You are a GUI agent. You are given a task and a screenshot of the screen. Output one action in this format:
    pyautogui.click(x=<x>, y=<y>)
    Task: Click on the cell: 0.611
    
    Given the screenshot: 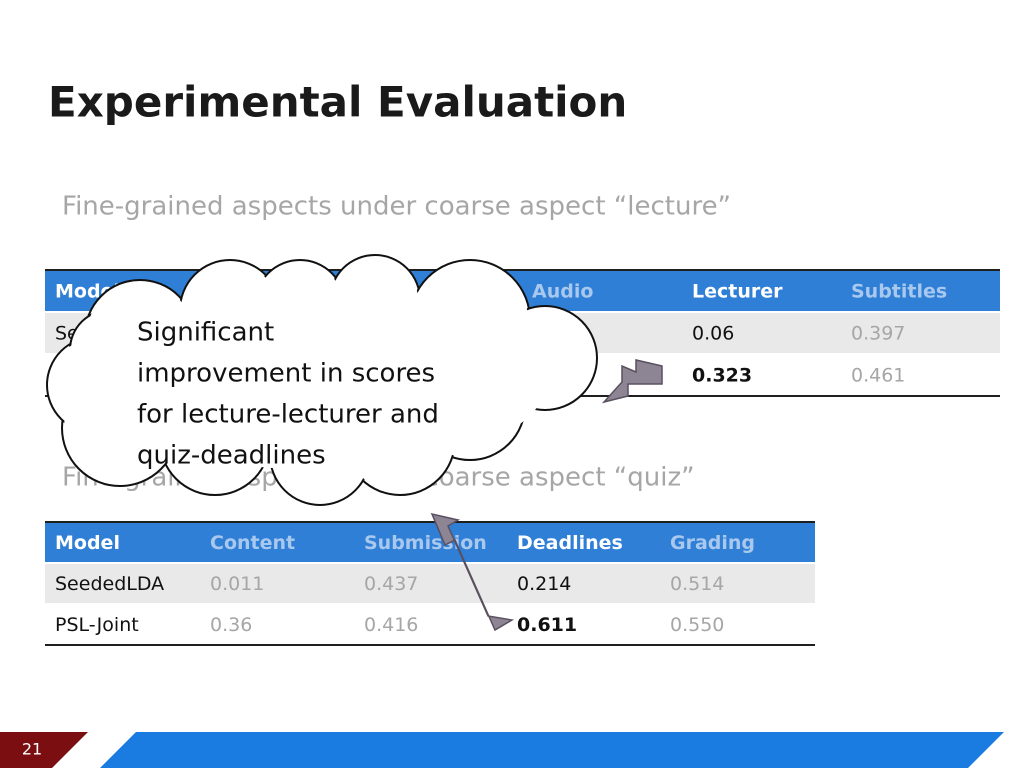 What is the action you would take?
    pyautogui.click(x=547, y=625)
    